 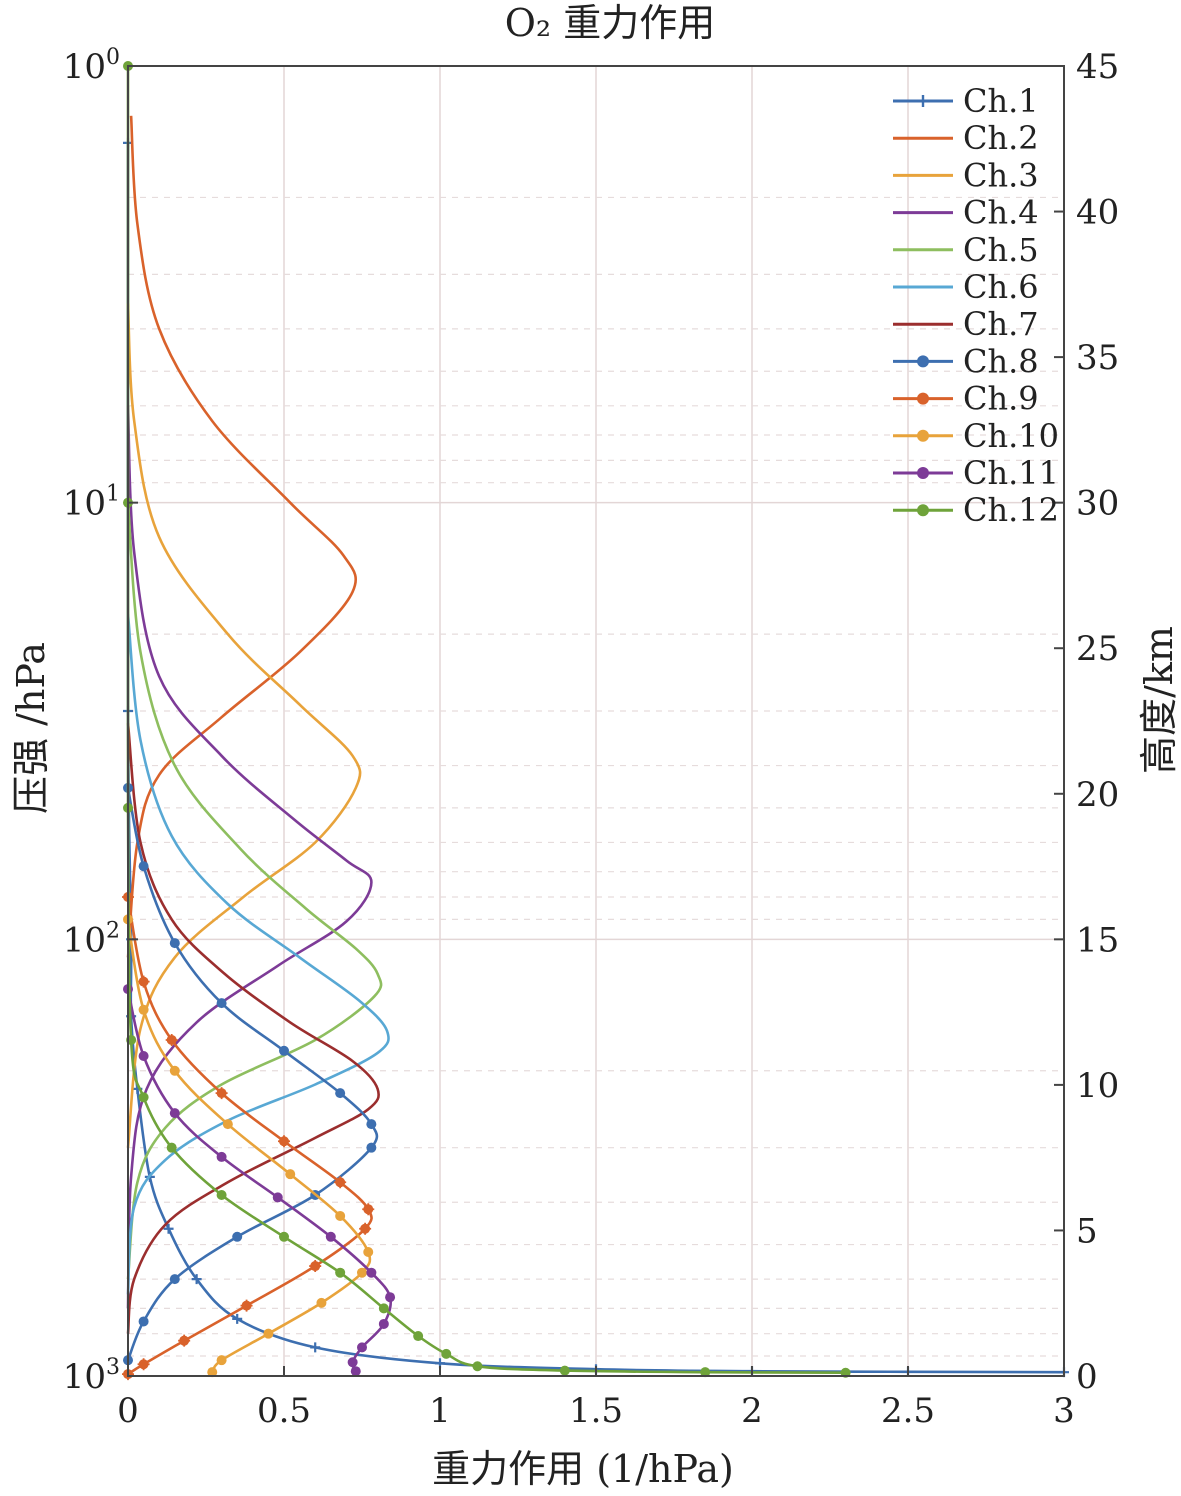 What do you see at coordinates (128, 1411) in the screenshot?
I see `x-tick-label: 0` at bounding box center [128, 1411].